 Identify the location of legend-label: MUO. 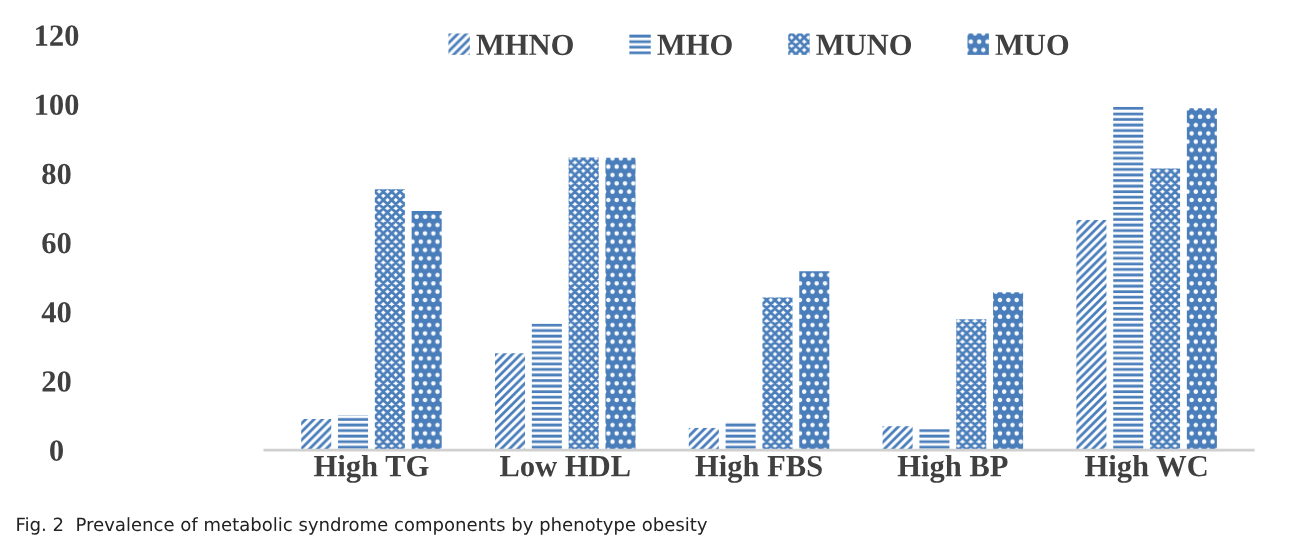
(1032, 45).